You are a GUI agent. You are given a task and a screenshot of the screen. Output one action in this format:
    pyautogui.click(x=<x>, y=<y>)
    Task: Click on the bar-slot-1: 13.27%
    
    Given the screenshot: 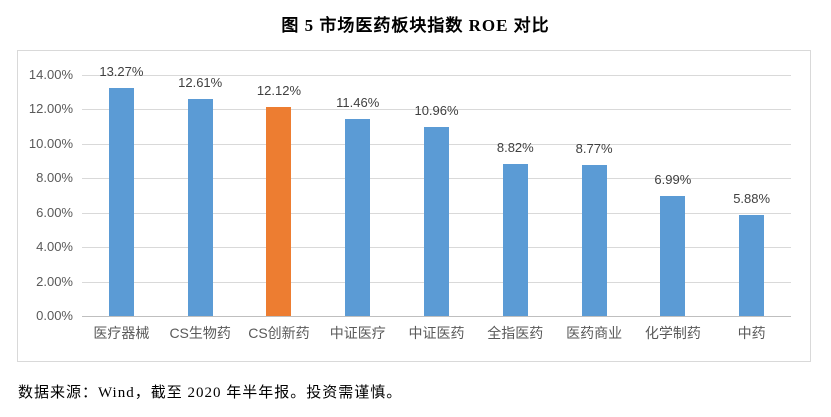 What is the action you would take?
    pyautogui.click(x=121, y=190)
    